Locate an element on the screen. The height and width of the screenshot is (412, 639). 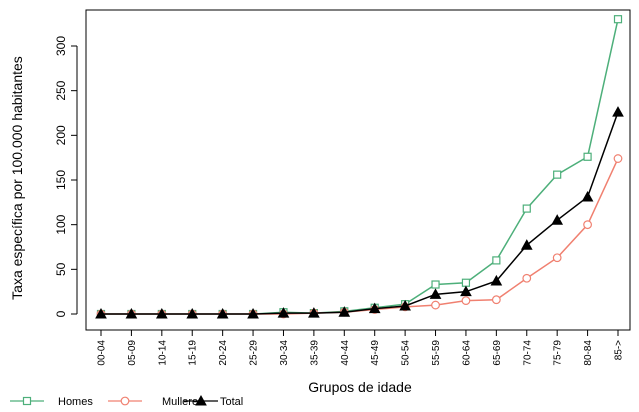
y-axis: 0 50 100 150 200 250 300 is located at coordinates (66, 176).